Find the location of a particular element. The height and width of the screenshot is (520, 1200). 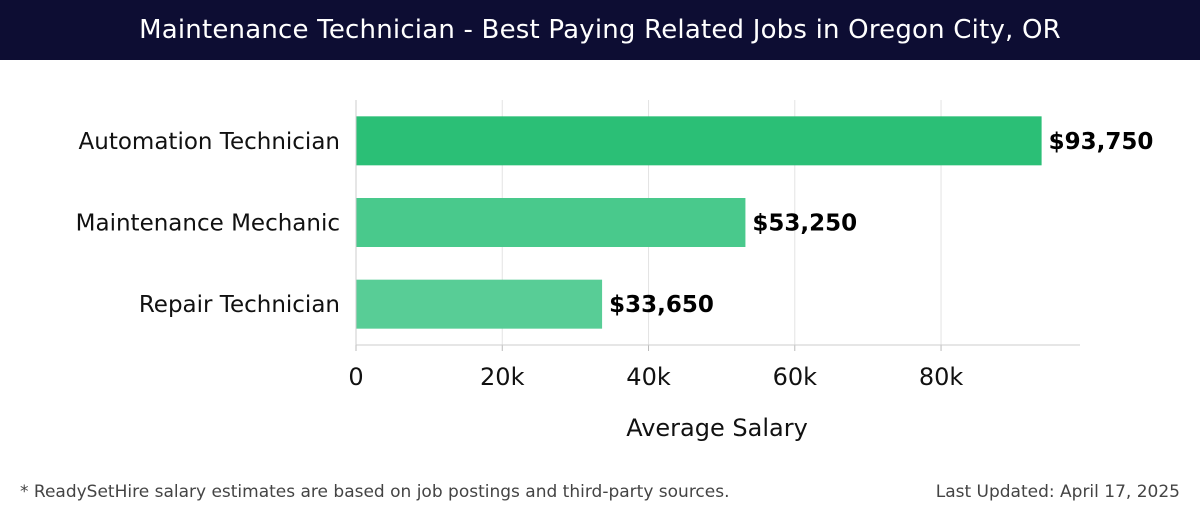

x-tick-label: 80k is located at coordinates (941, 377).